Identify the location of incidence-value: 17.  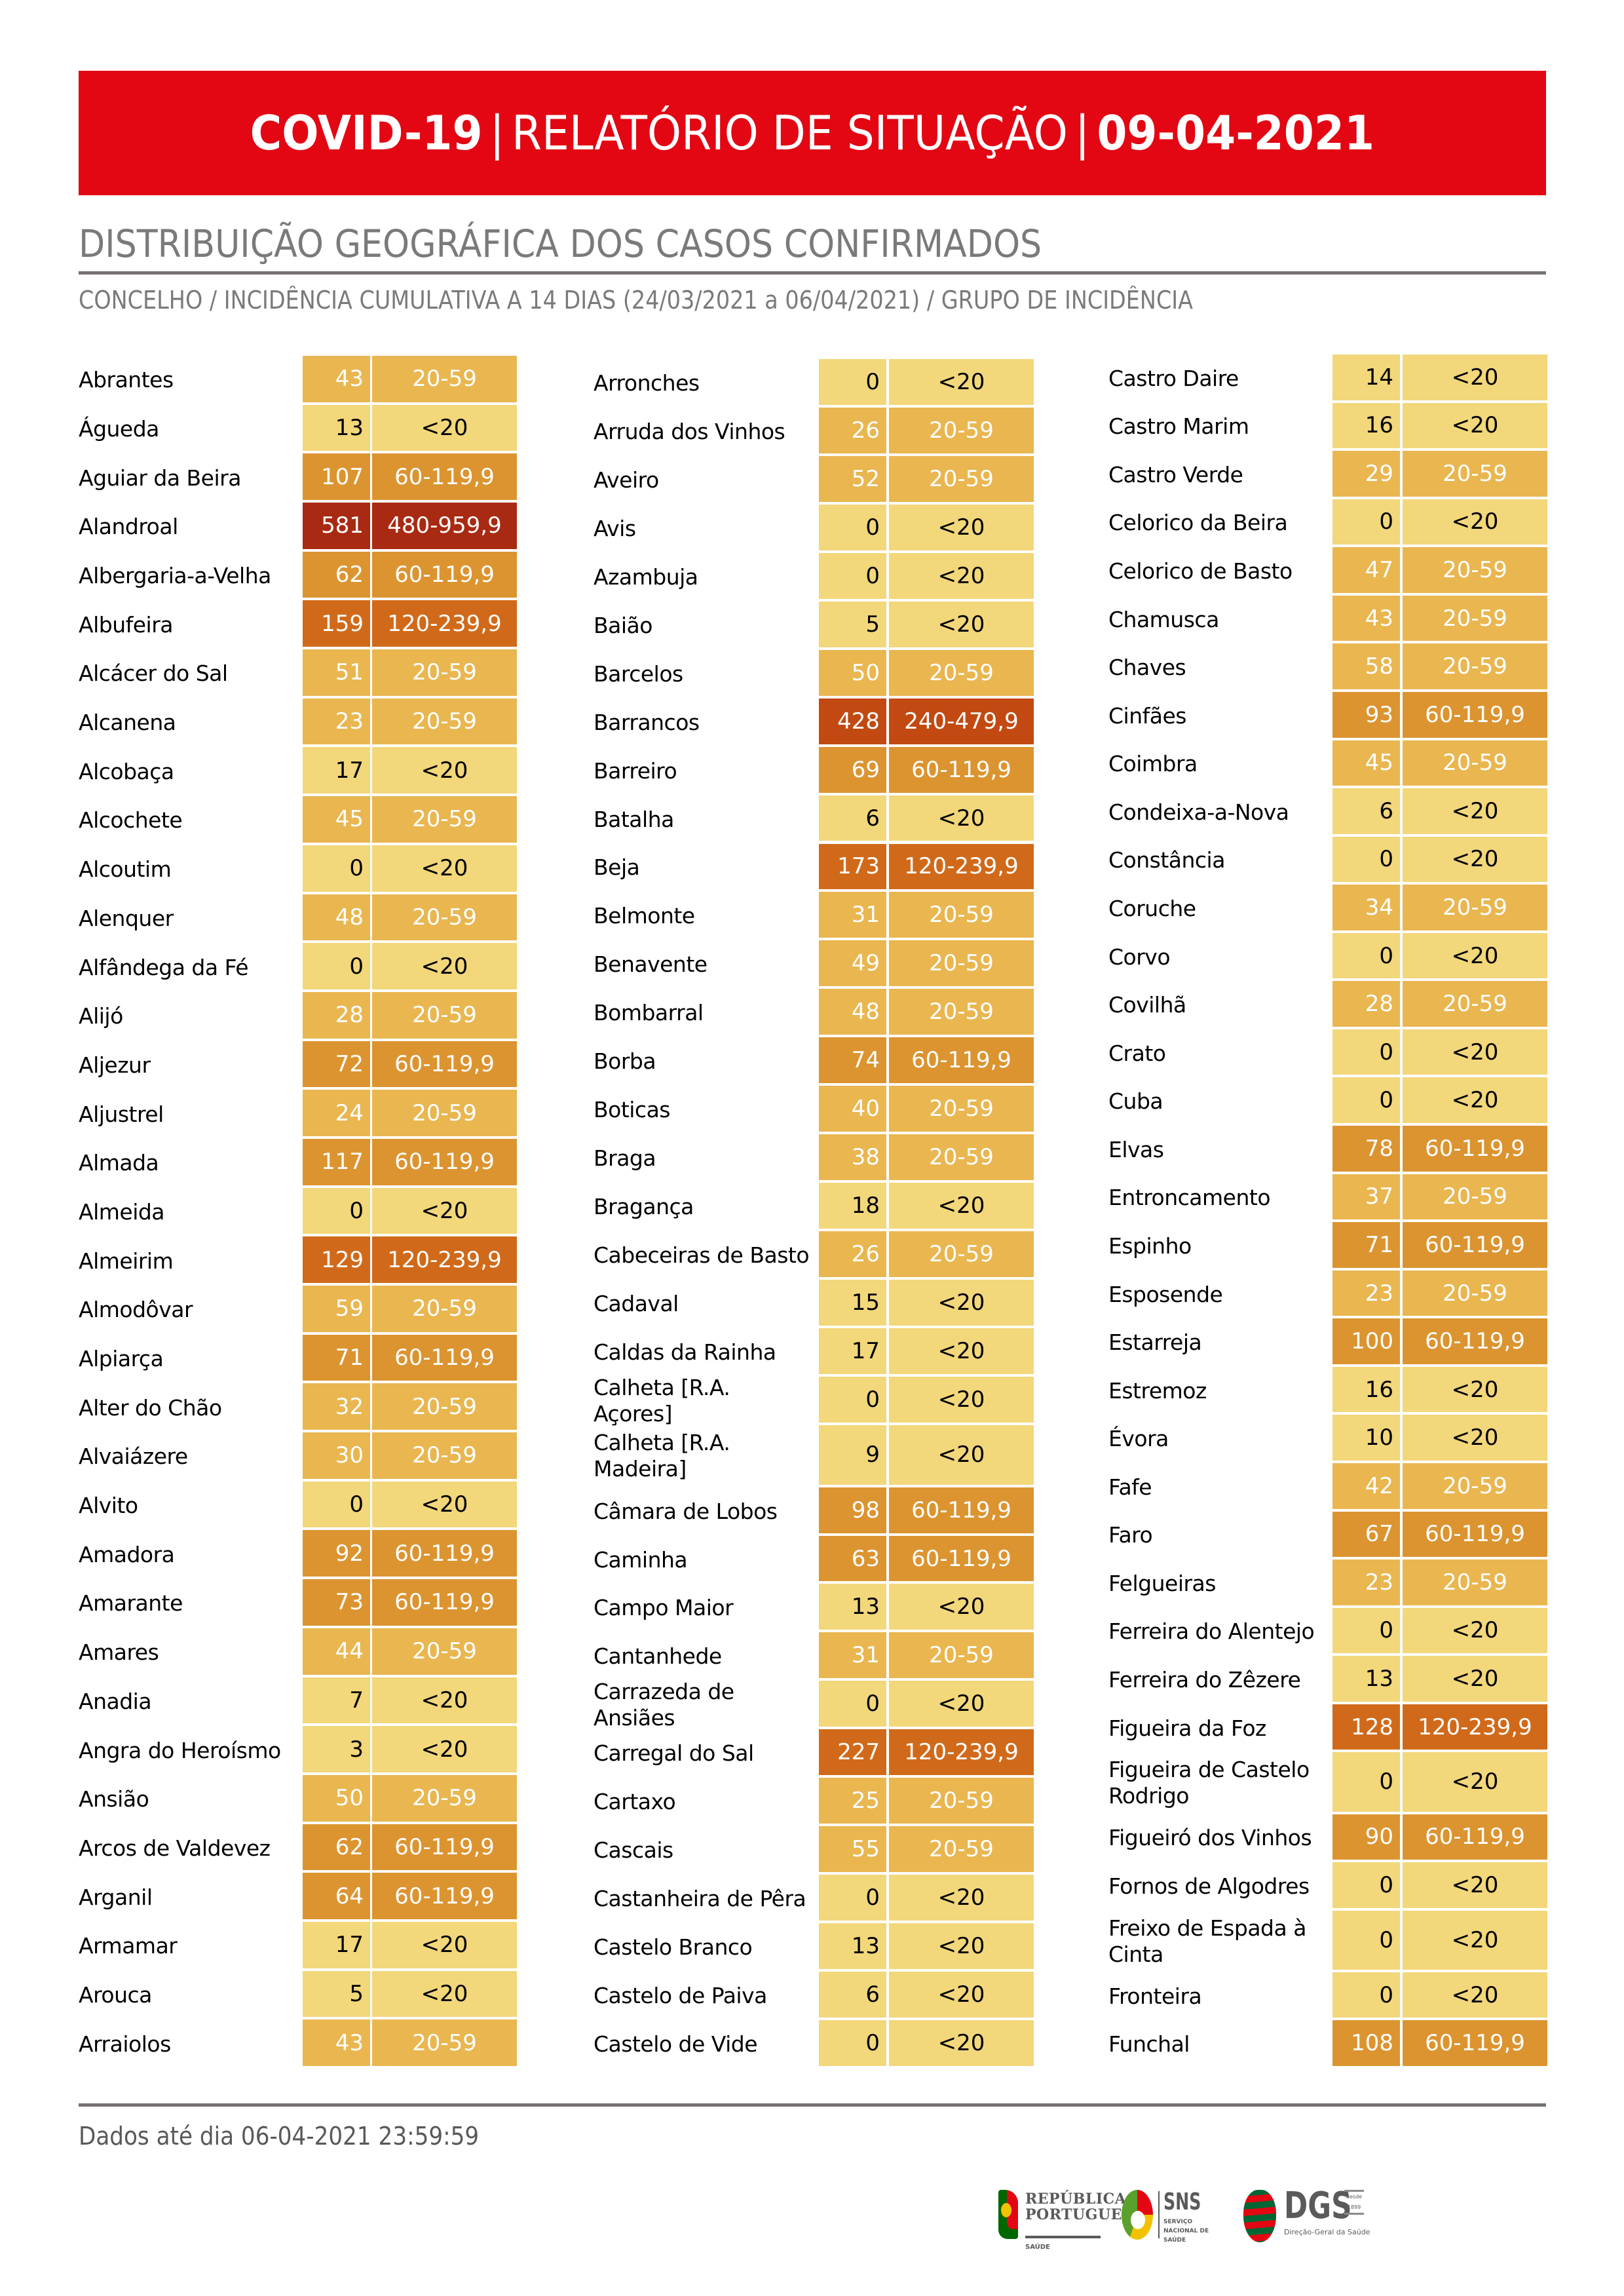
(852, 1351).